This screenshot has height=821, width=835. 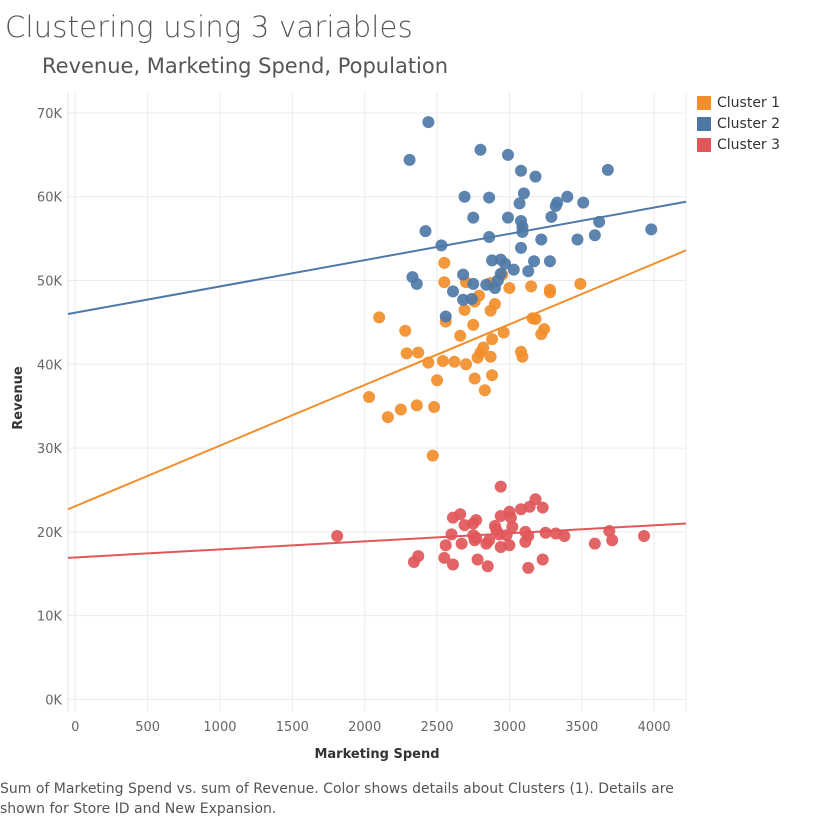 What do you see at coordinates (738, 123) in the screenshot?
I see `legend-item-cluster-2: Cluster 2` at bounding box center [738, 123].